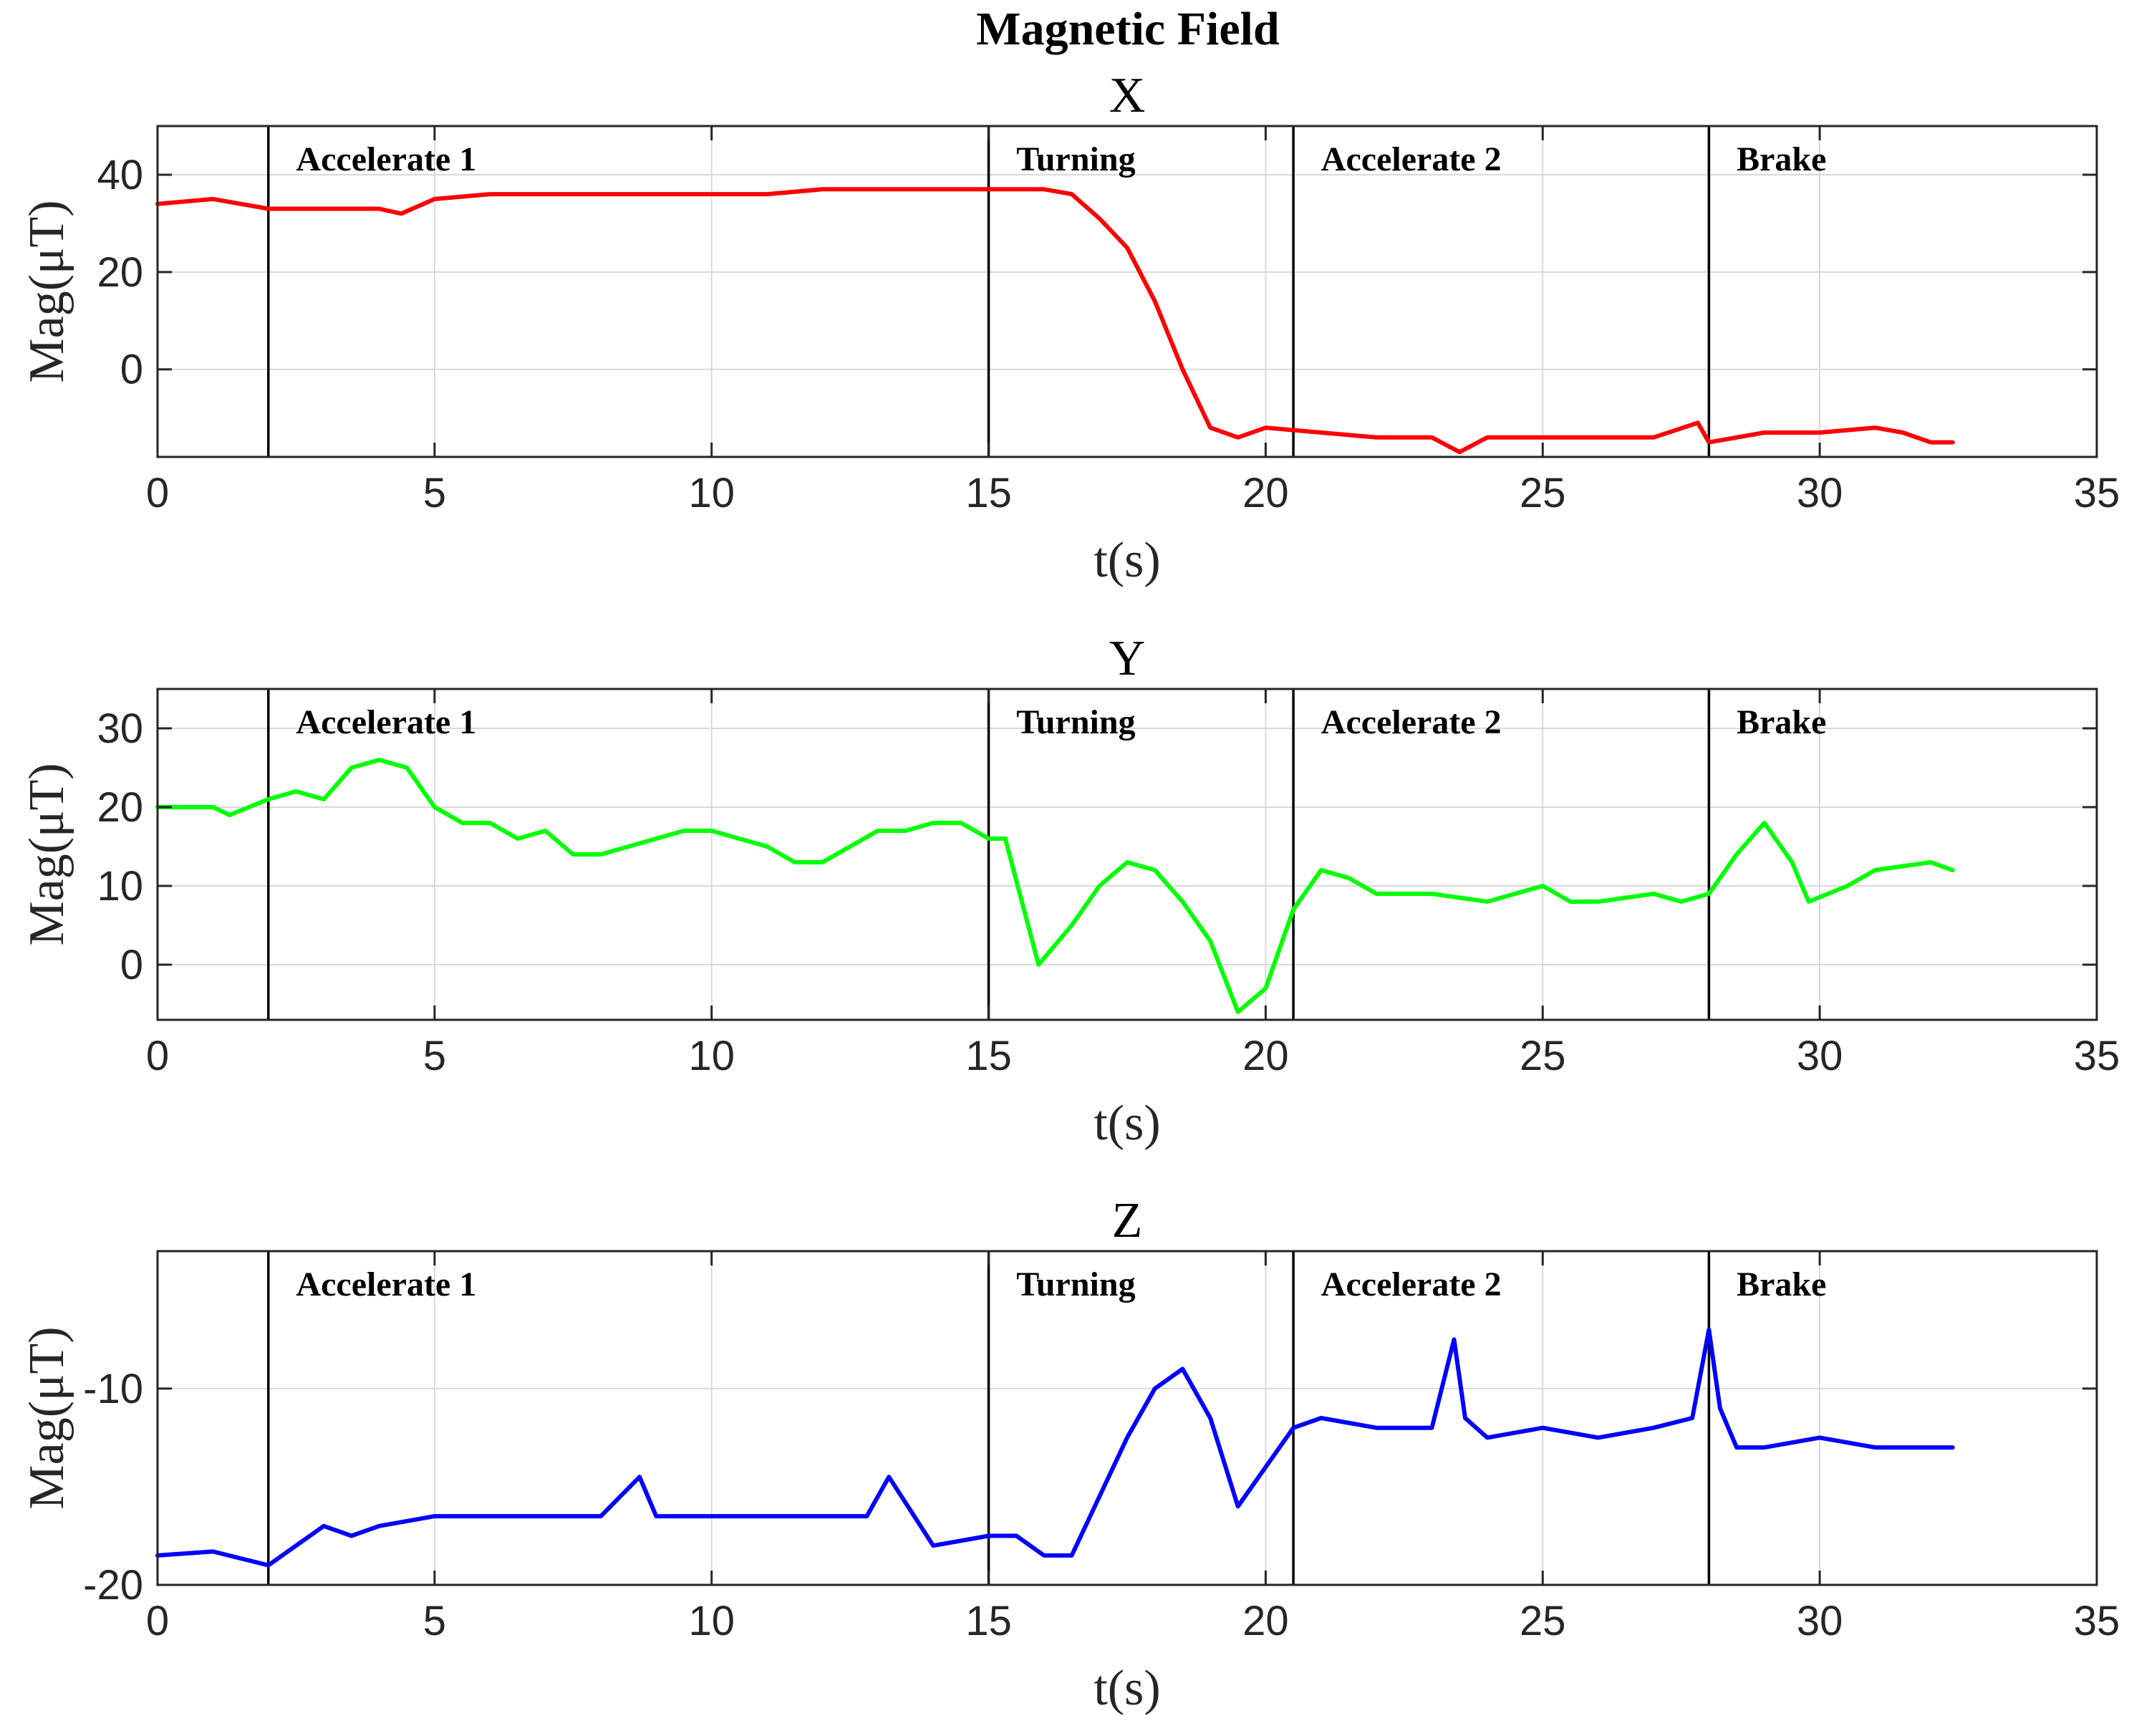 Image resolution: width=2134 pixels, height=1736 pixels. I want to click on figure-title: Magnetic Field, so click(1127, 29).